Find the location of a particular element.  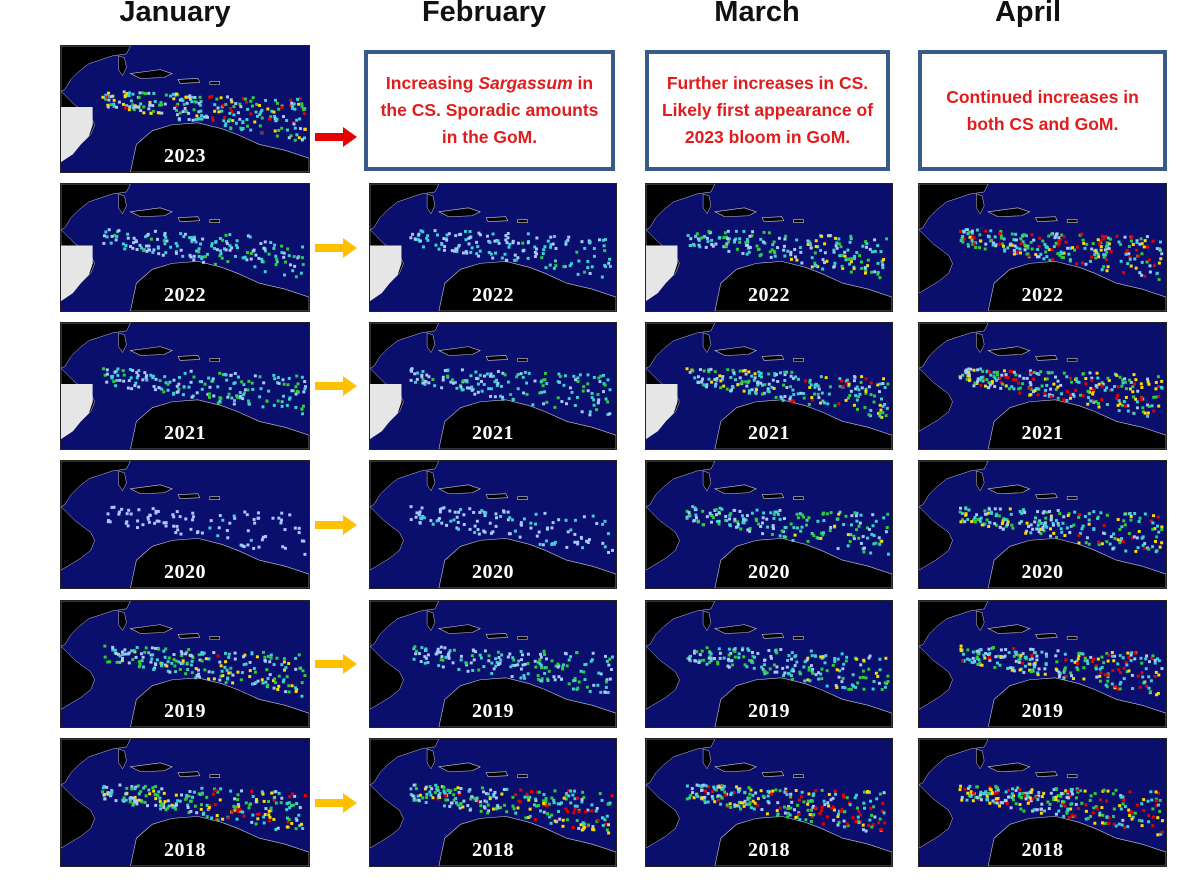

map-april-2018: 2018 is located at coordinates (1042, 802).